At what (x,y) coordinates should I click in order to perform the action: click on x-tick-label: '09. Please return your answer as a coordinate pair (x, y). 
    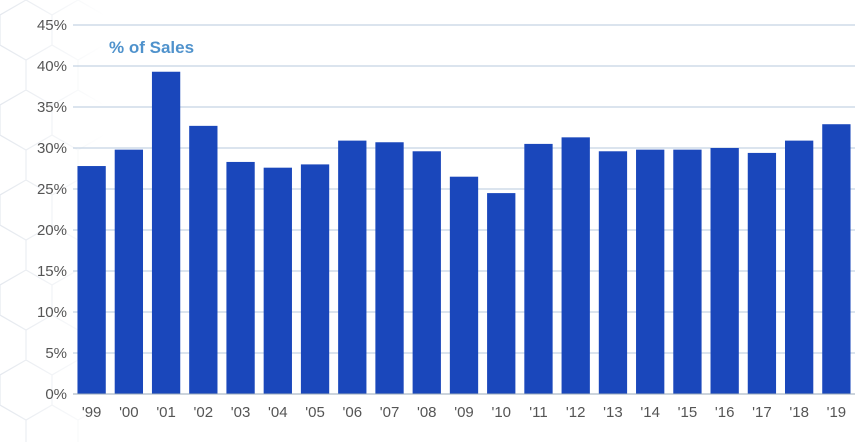
    Looking at the image, I should click on (464, 412).